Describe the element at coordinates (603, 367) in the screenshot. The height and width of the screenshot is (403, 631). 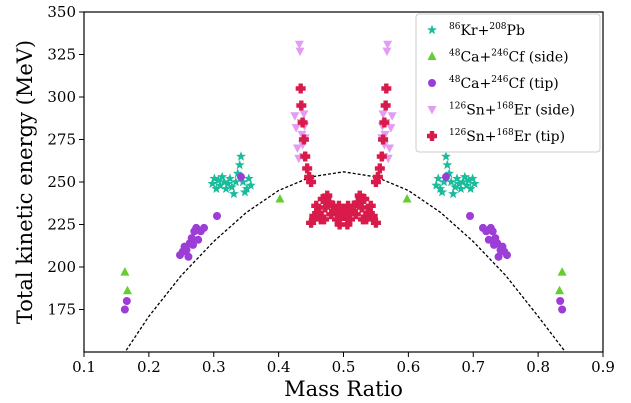
I see `x-tick-label: 0.9` at that location.